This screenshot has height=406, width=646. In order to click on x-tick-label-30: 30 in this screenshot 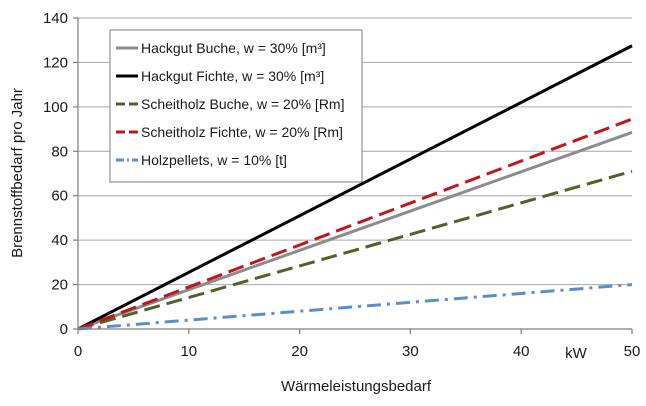, I will do `click(410, 351)`.